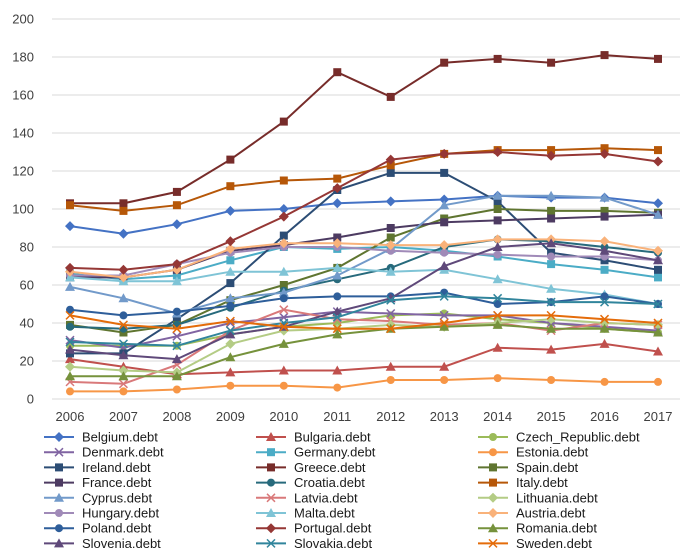 Image resolution: width=693 pixels, height=559 pixels. I want to click on x-tick-label: 2011, so click(337, 416).